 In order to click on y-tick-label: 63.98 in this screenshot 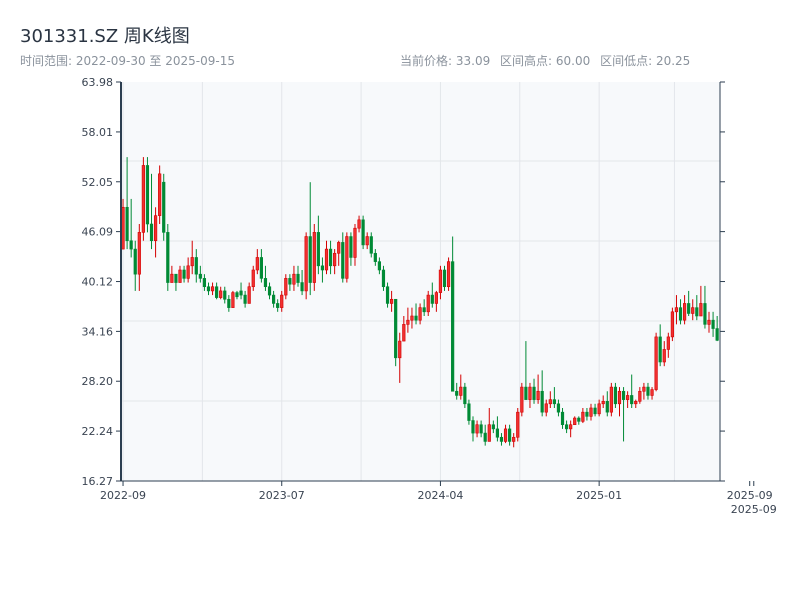, I will do `click(98, 82)`.